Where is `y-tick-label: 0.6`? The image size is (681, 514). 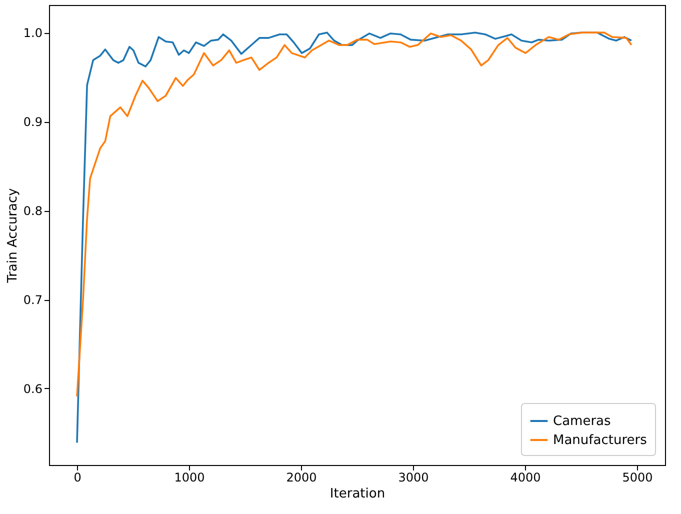
y-tick-label: 0.6 is located at coordinates (32, 389).